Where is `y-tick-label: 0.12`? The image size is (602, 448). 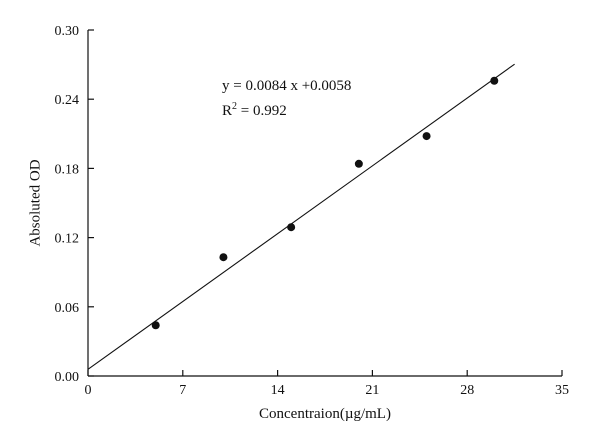 y-tick-label: 0.12 is located at coordinates (67, 239).